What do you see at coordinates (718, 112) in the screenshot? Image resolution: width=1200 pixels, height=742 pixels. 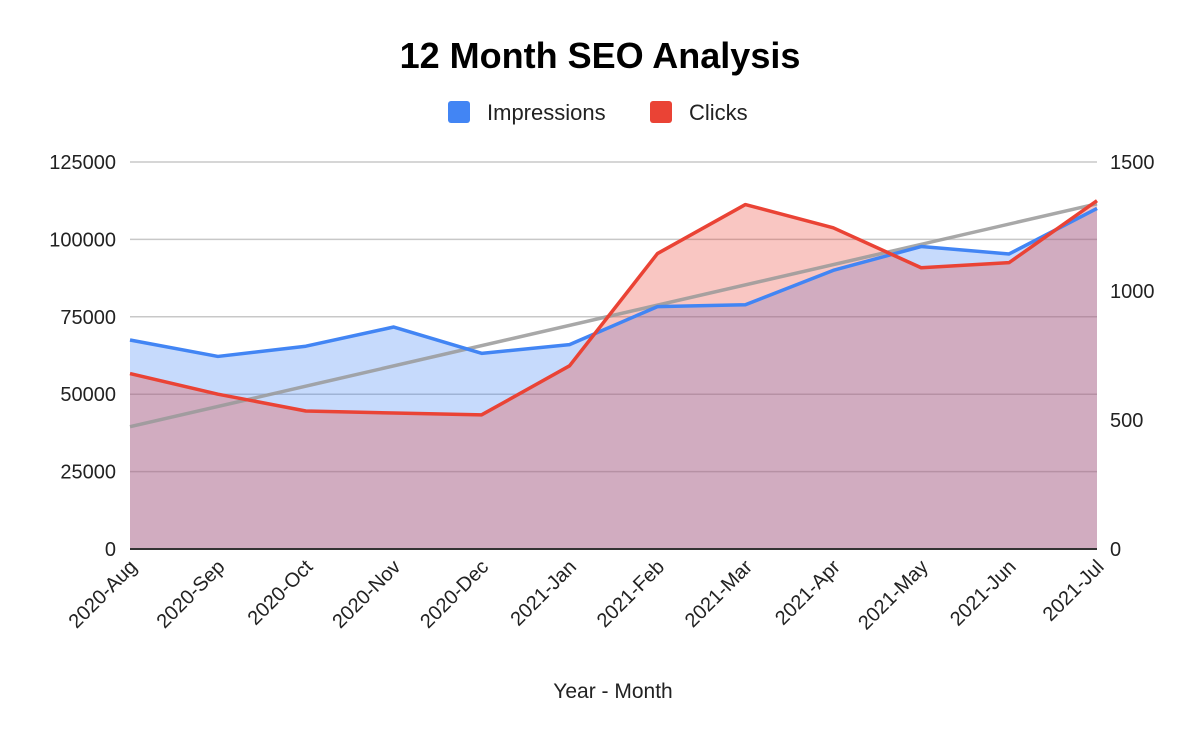 I see `legend-label-clicks: Clicks` at bounding box center [718, 112].